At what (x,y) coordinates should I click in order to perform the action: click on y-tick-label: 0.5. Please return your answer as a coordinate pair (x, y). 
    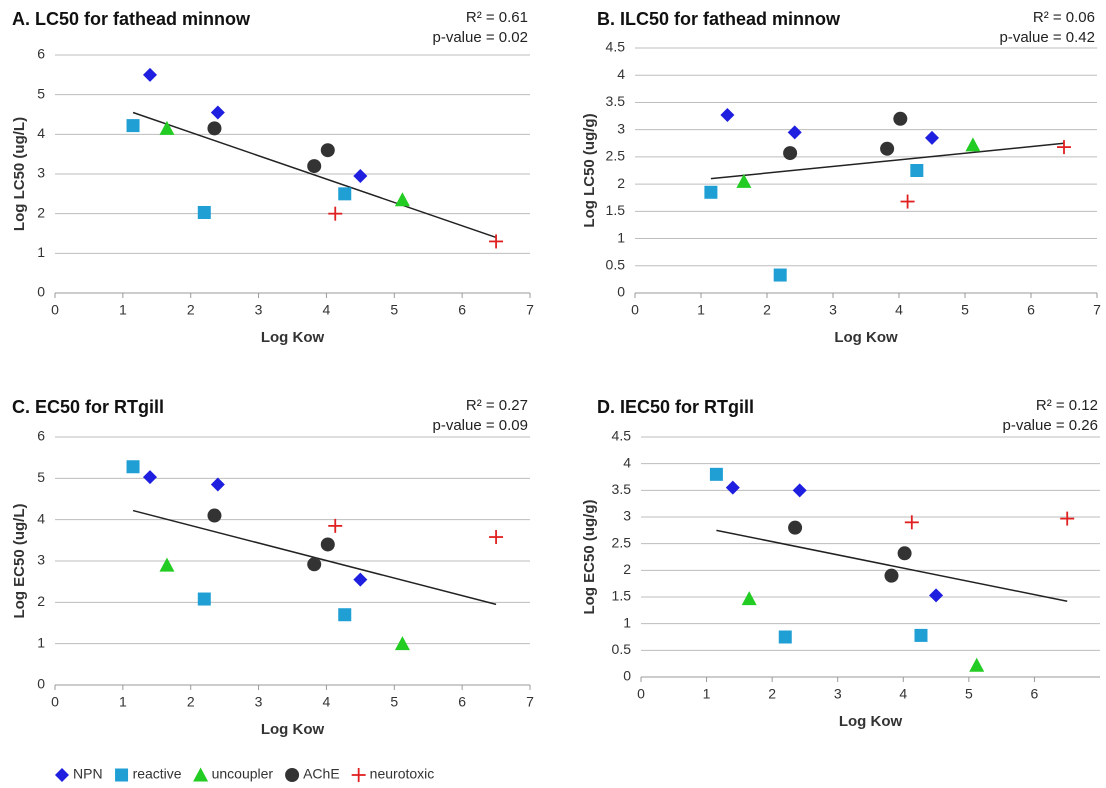
    Looking at the image, I should click on (616, 264).